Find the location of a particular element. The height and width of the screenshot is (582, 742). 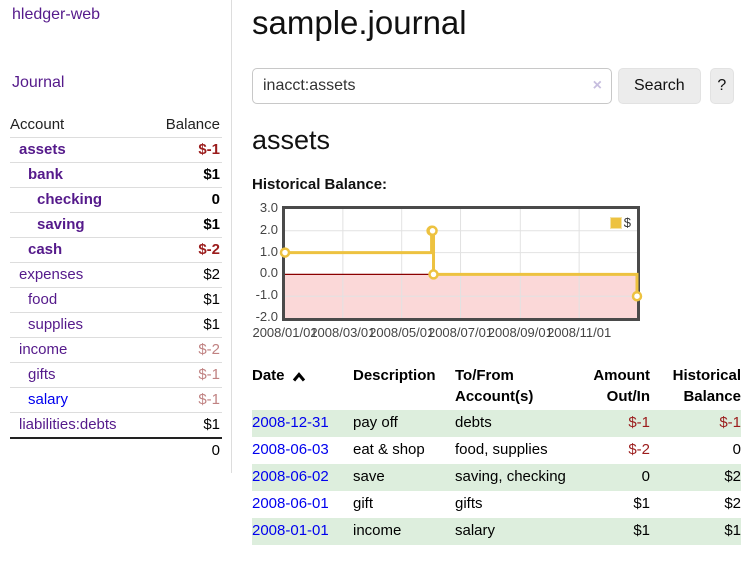

amount-column-header: Amount Out/In is located at coordinates (621, 386).